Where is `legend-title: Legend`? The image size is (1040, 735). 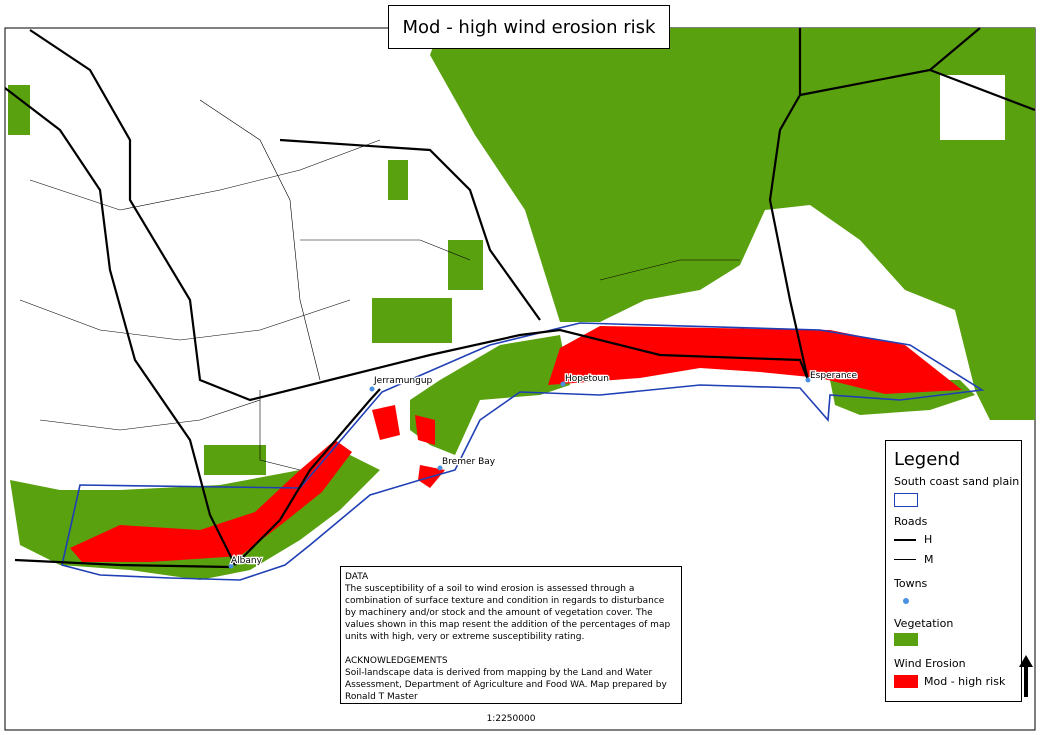
legend-title: Legend is located at coordinates (927, 459).